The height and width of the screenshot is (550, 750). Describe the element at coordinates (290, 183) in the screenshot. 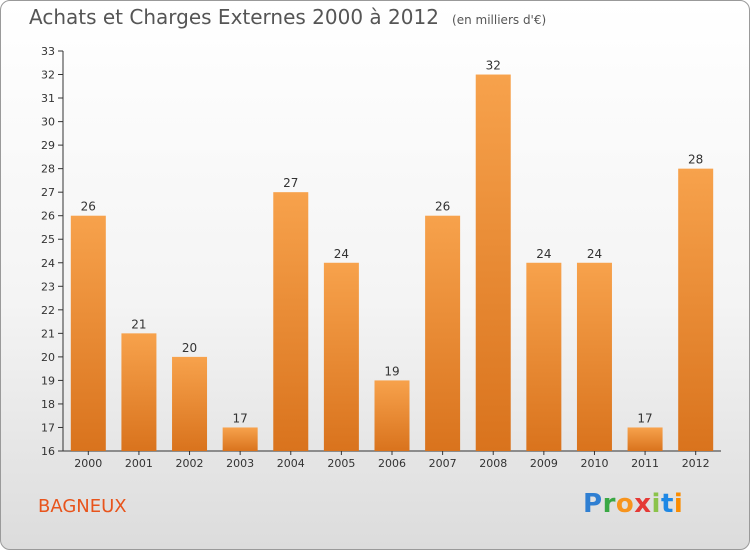

I see `data-label: 27` at that location.